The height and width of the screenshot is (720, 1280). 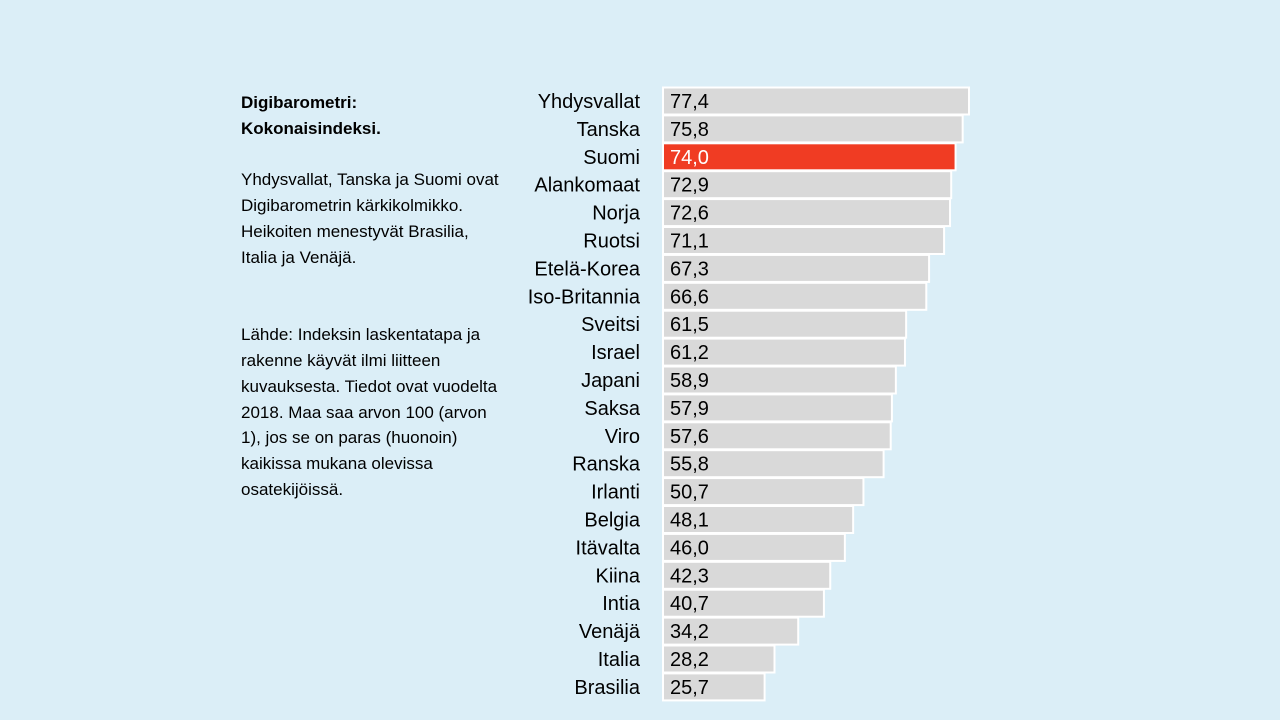 What do you see at coordinates (615, 353) in the screenshot?
I see `category-label: Israel` at bounding box center [615, 353].